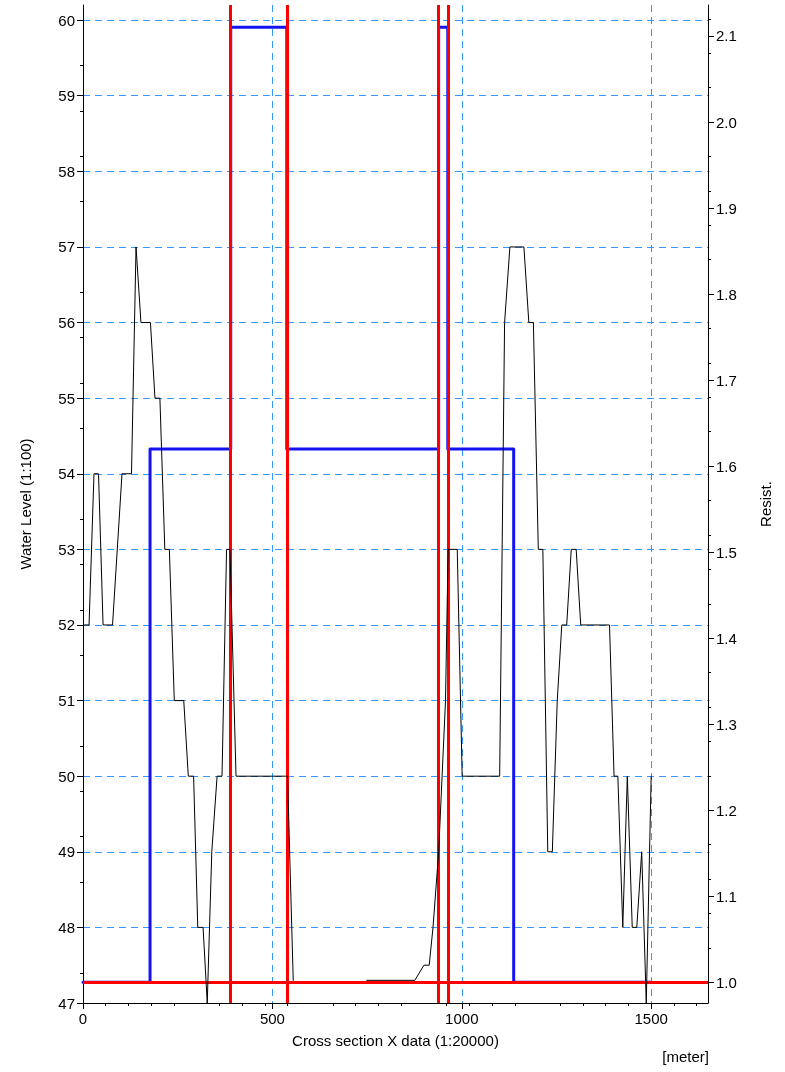  Describe the element at coordinates (726, 380) in the screenshot. I see `y2-tick-label: 1.7` at that location.